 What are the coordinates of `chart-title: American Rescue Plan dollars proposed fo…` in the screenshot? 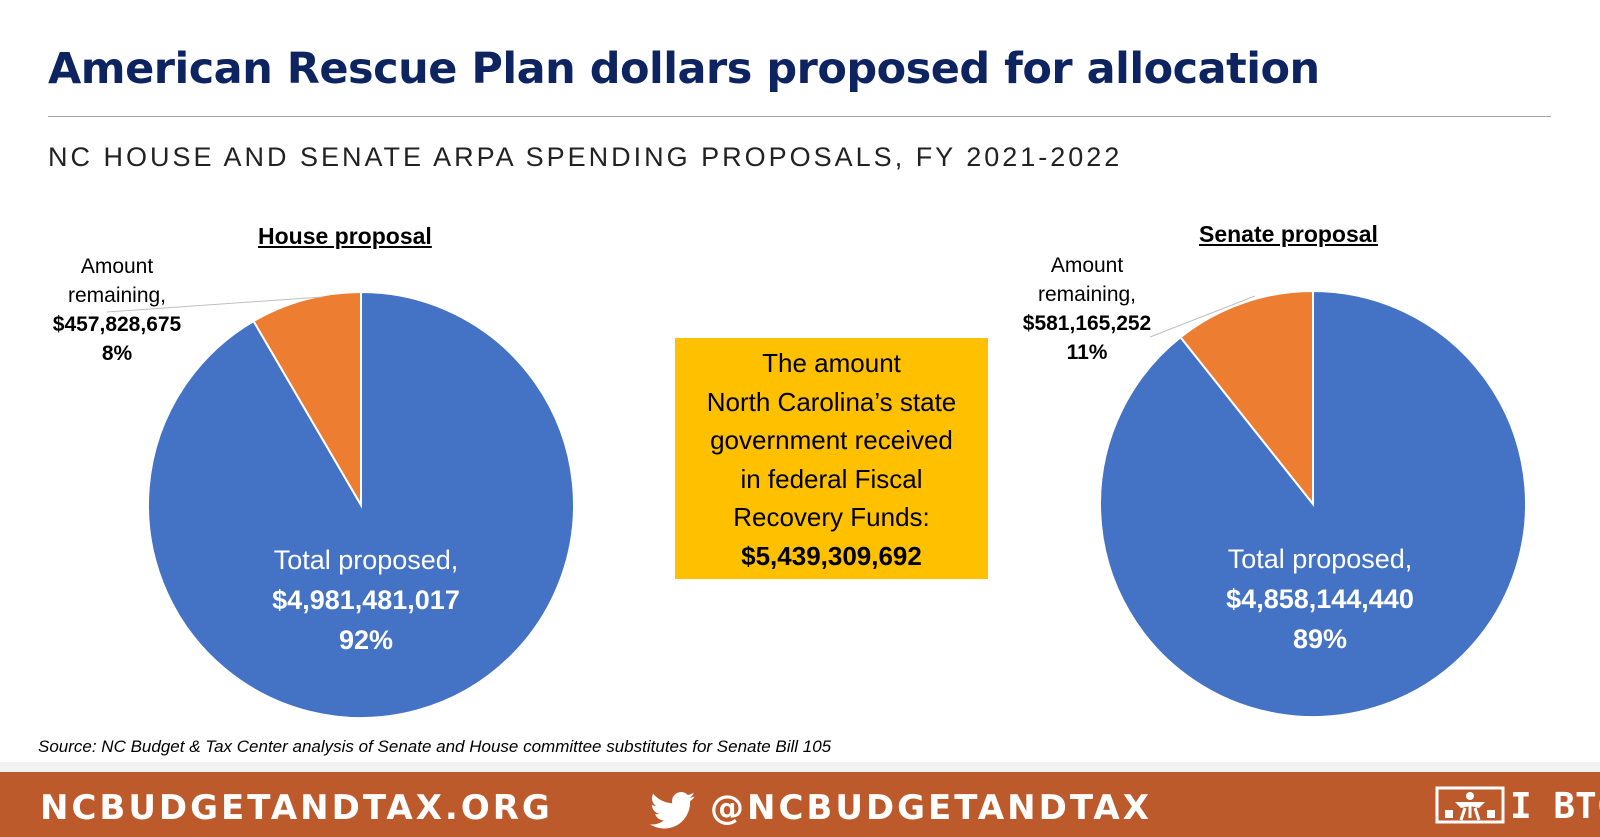 It's located at (684, 69).